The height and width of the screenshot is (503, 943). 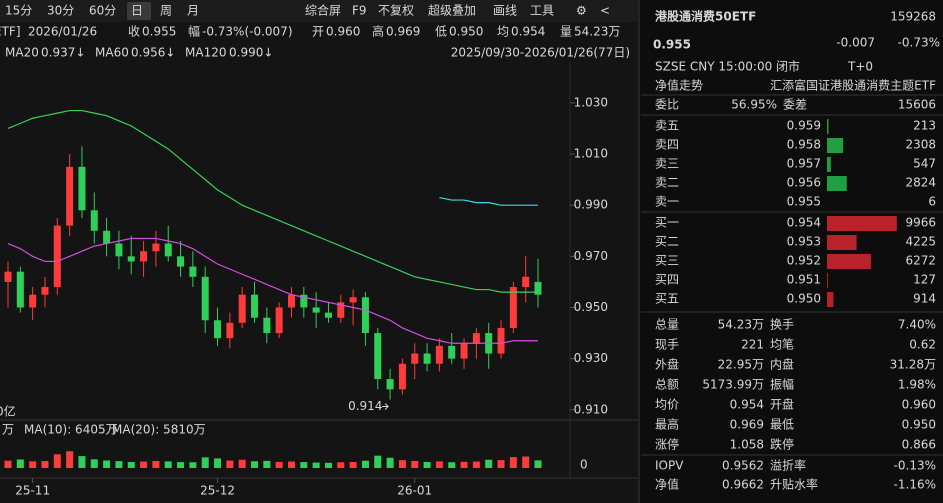 I want to click on tool-button: 超级叠加, so click(x=452, y=10).